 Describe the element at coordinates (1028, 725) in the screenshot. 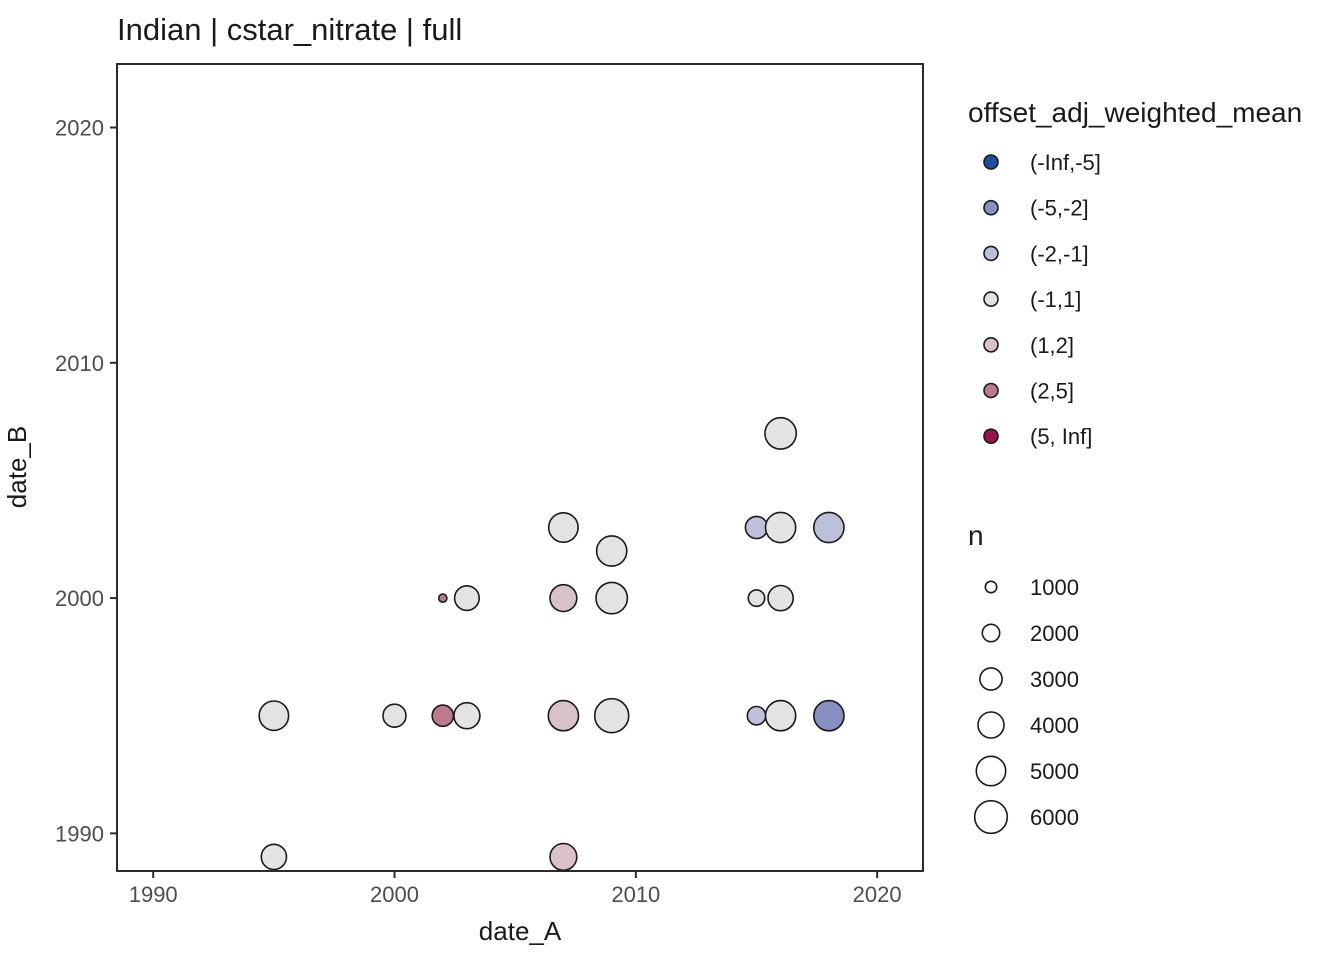

I see `size-legend-key: 4000` at that location.